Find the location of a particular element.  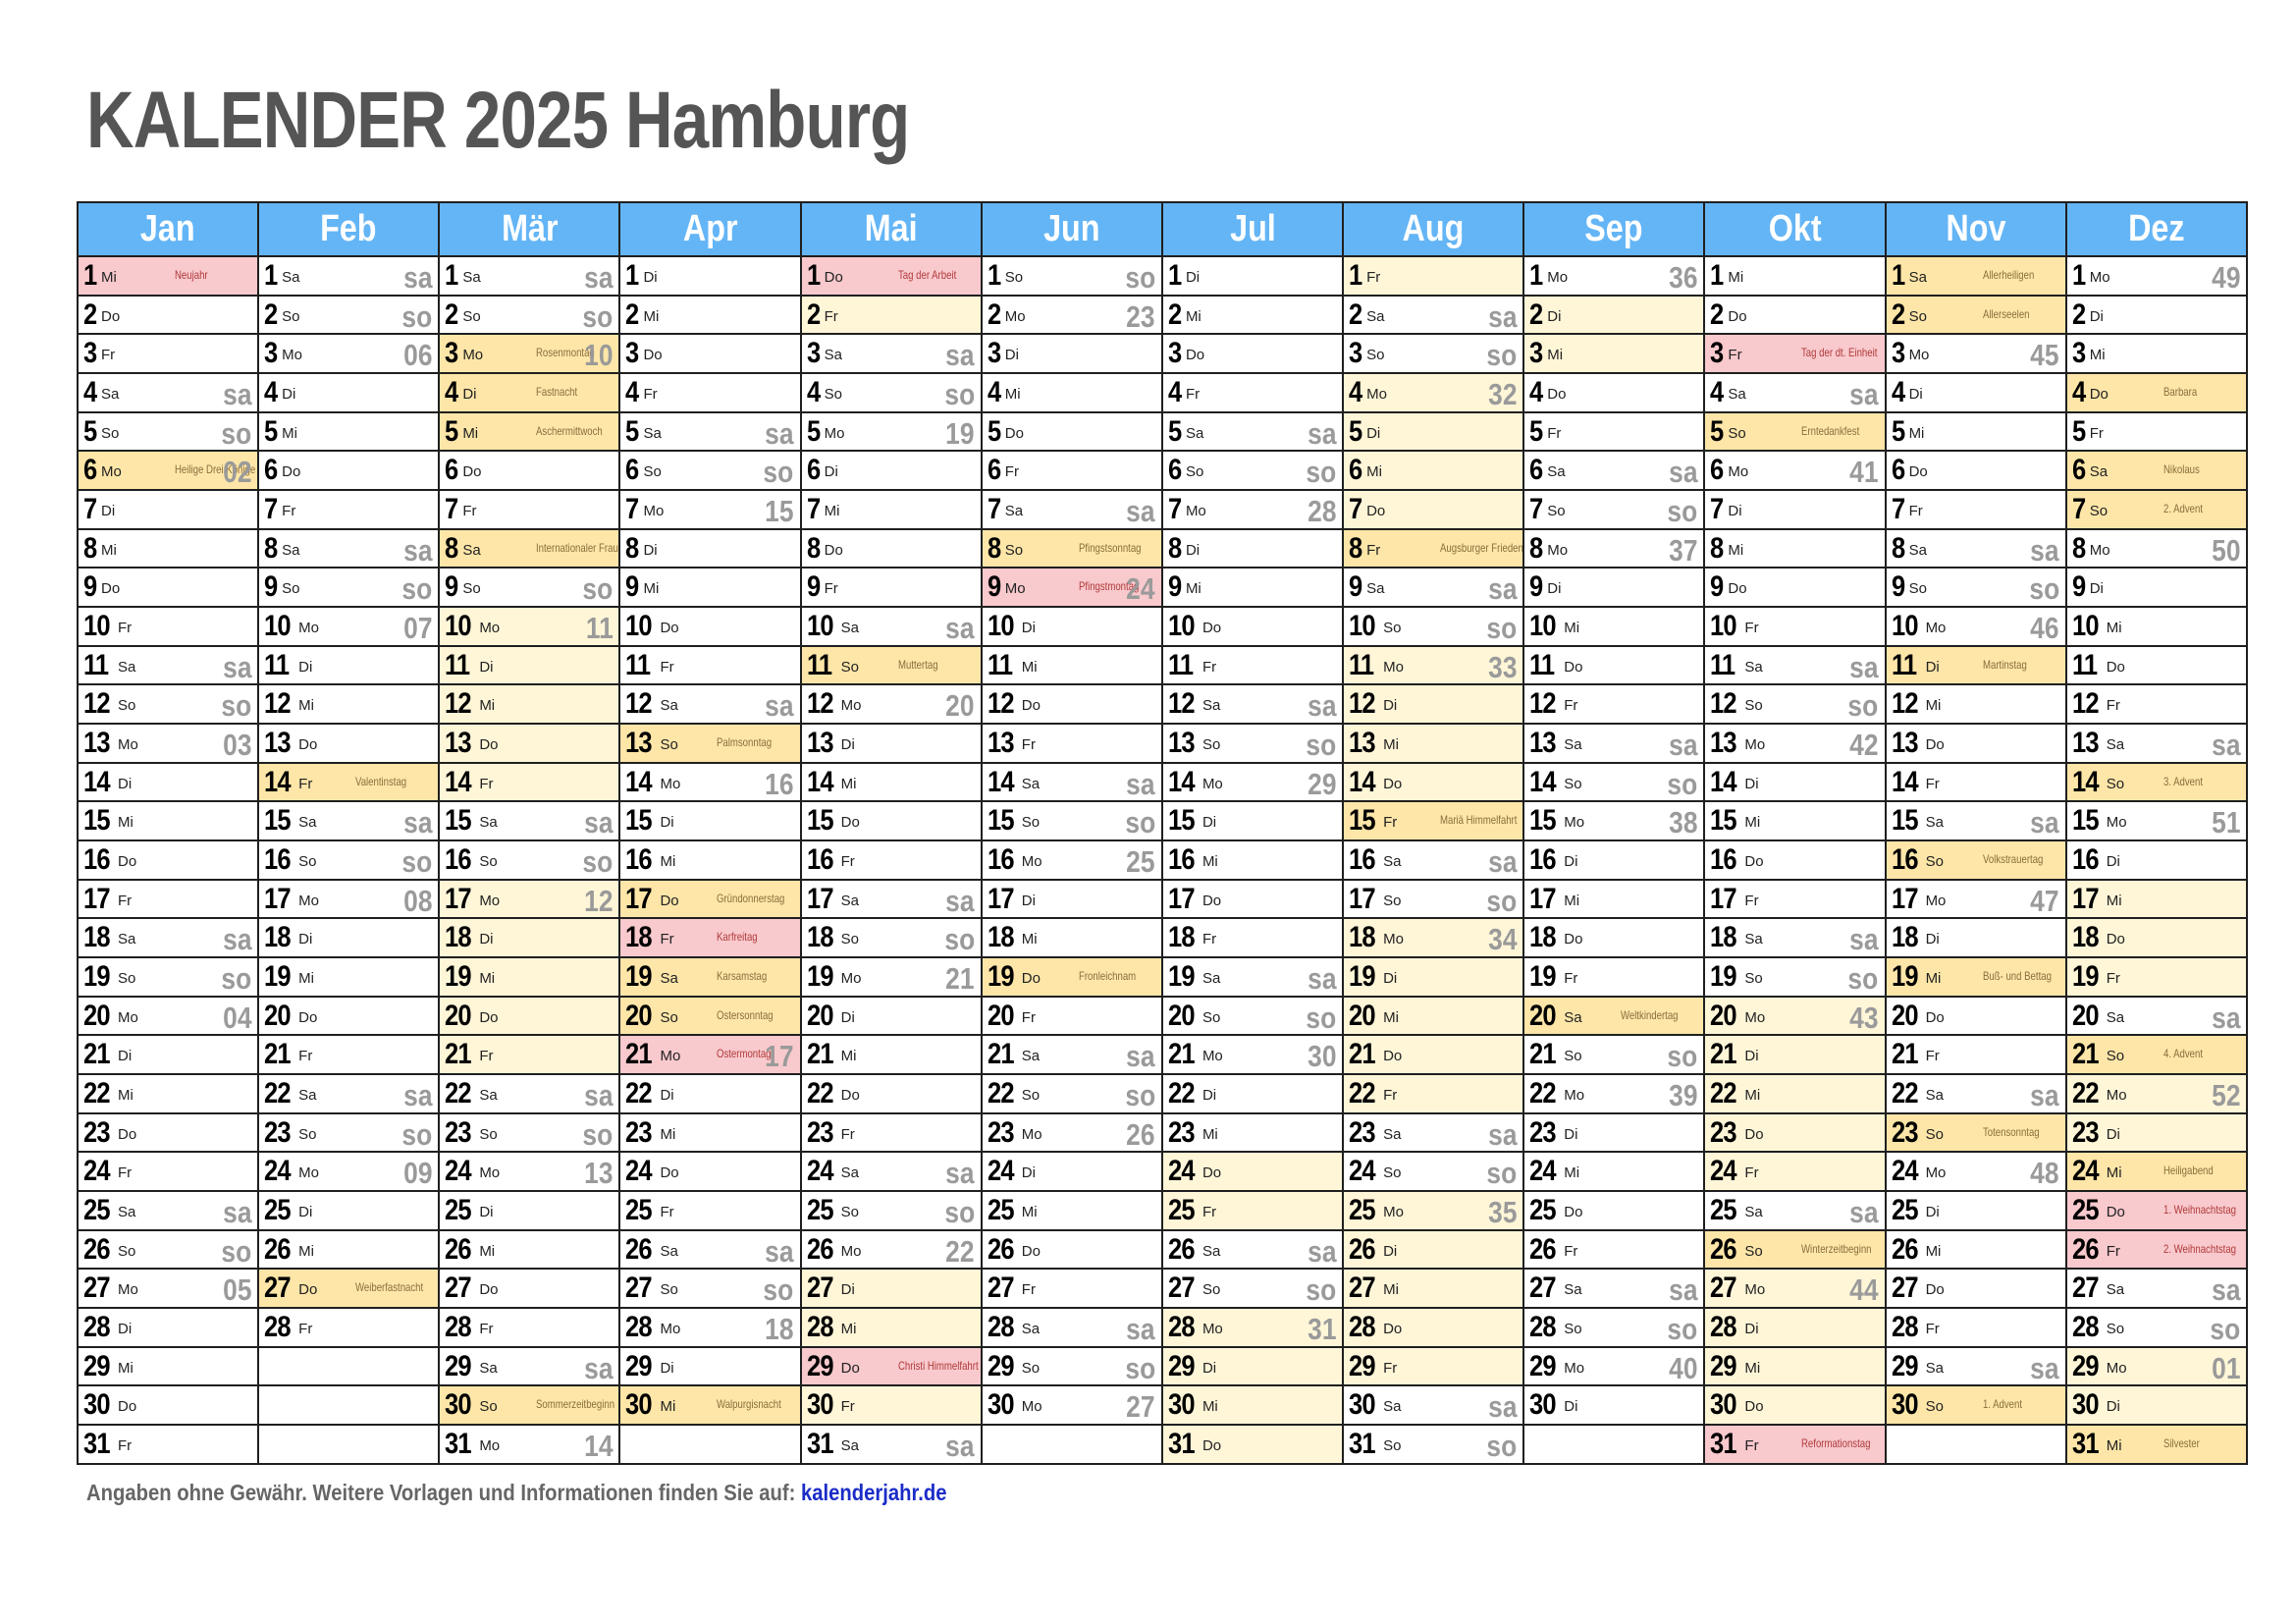

day-number: 1 is located at coordinates (90, 275).